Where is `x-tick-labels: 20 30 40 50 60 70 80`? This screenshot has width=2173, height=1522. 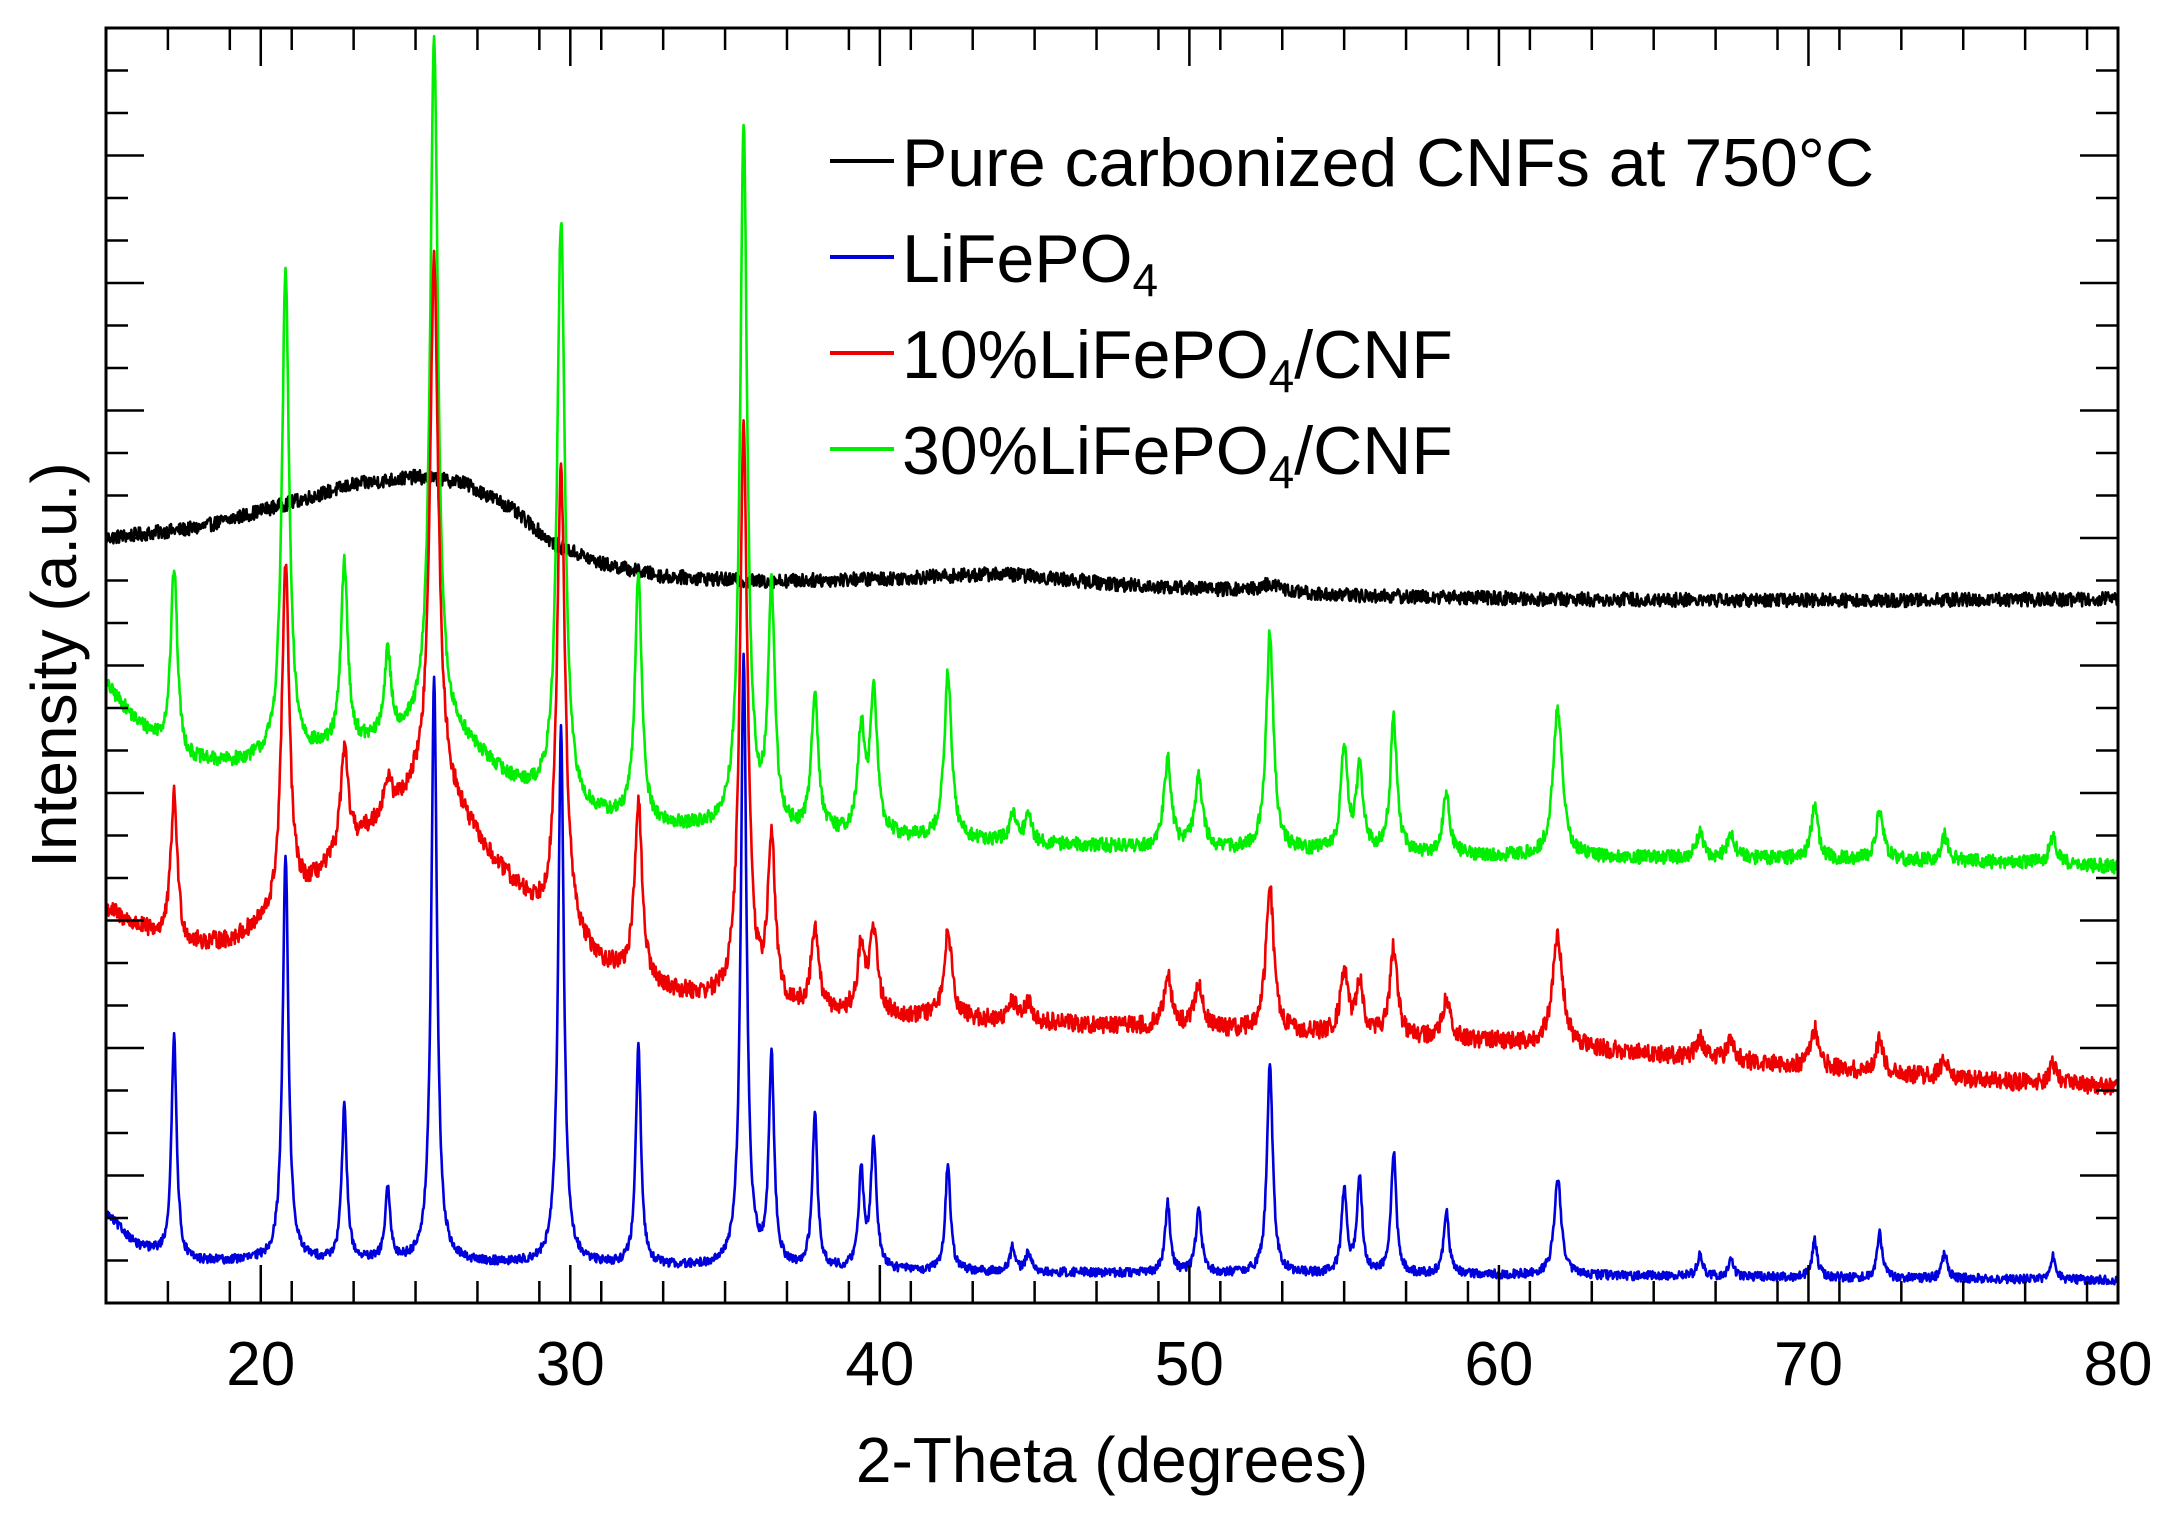 x-tick-labels: 20 30 40 50 60 70 80 is located at coordinates (1189, 1364).